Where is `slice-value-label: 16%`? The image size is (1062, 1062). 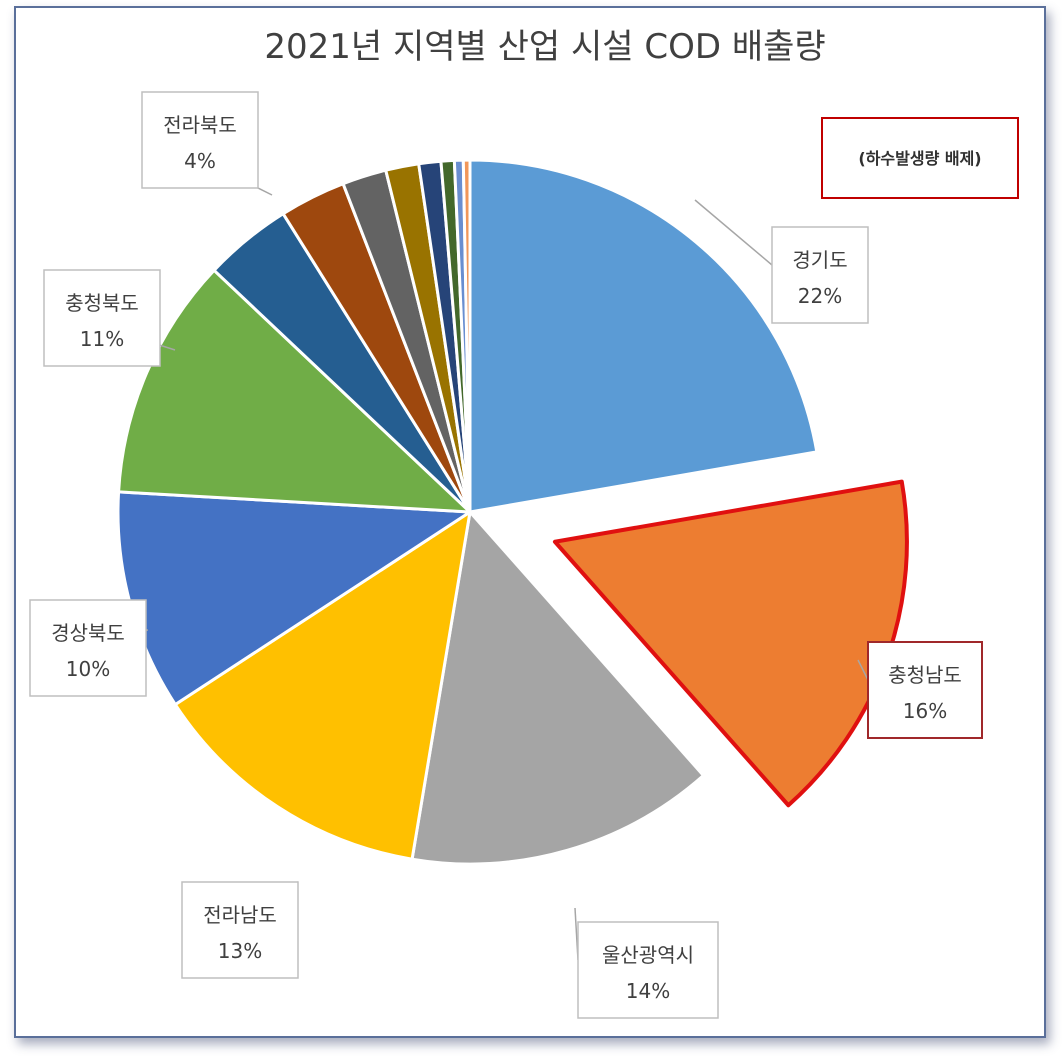
slice-value-label: 16% is located at coordinates (925, 711).